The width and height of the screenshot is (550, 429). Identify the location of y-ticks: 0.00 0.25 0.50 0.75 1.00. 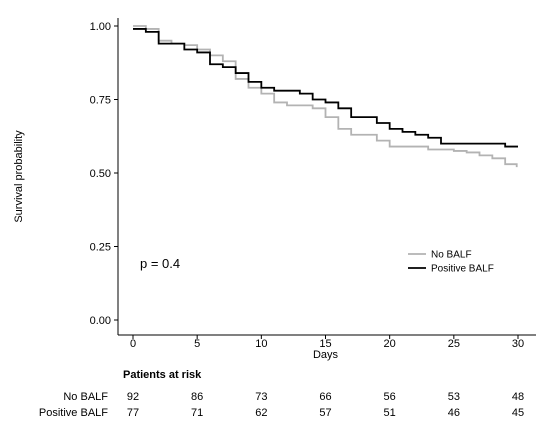
(104, 174).